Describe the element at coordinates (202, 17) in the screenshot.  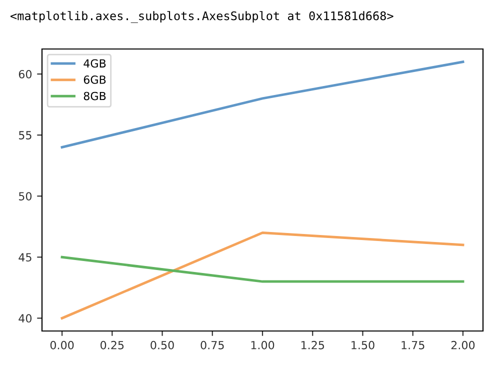
I see `text: <matplotlib.axes._subplots.AxesSubplot at 0x11581d668>` at that location.